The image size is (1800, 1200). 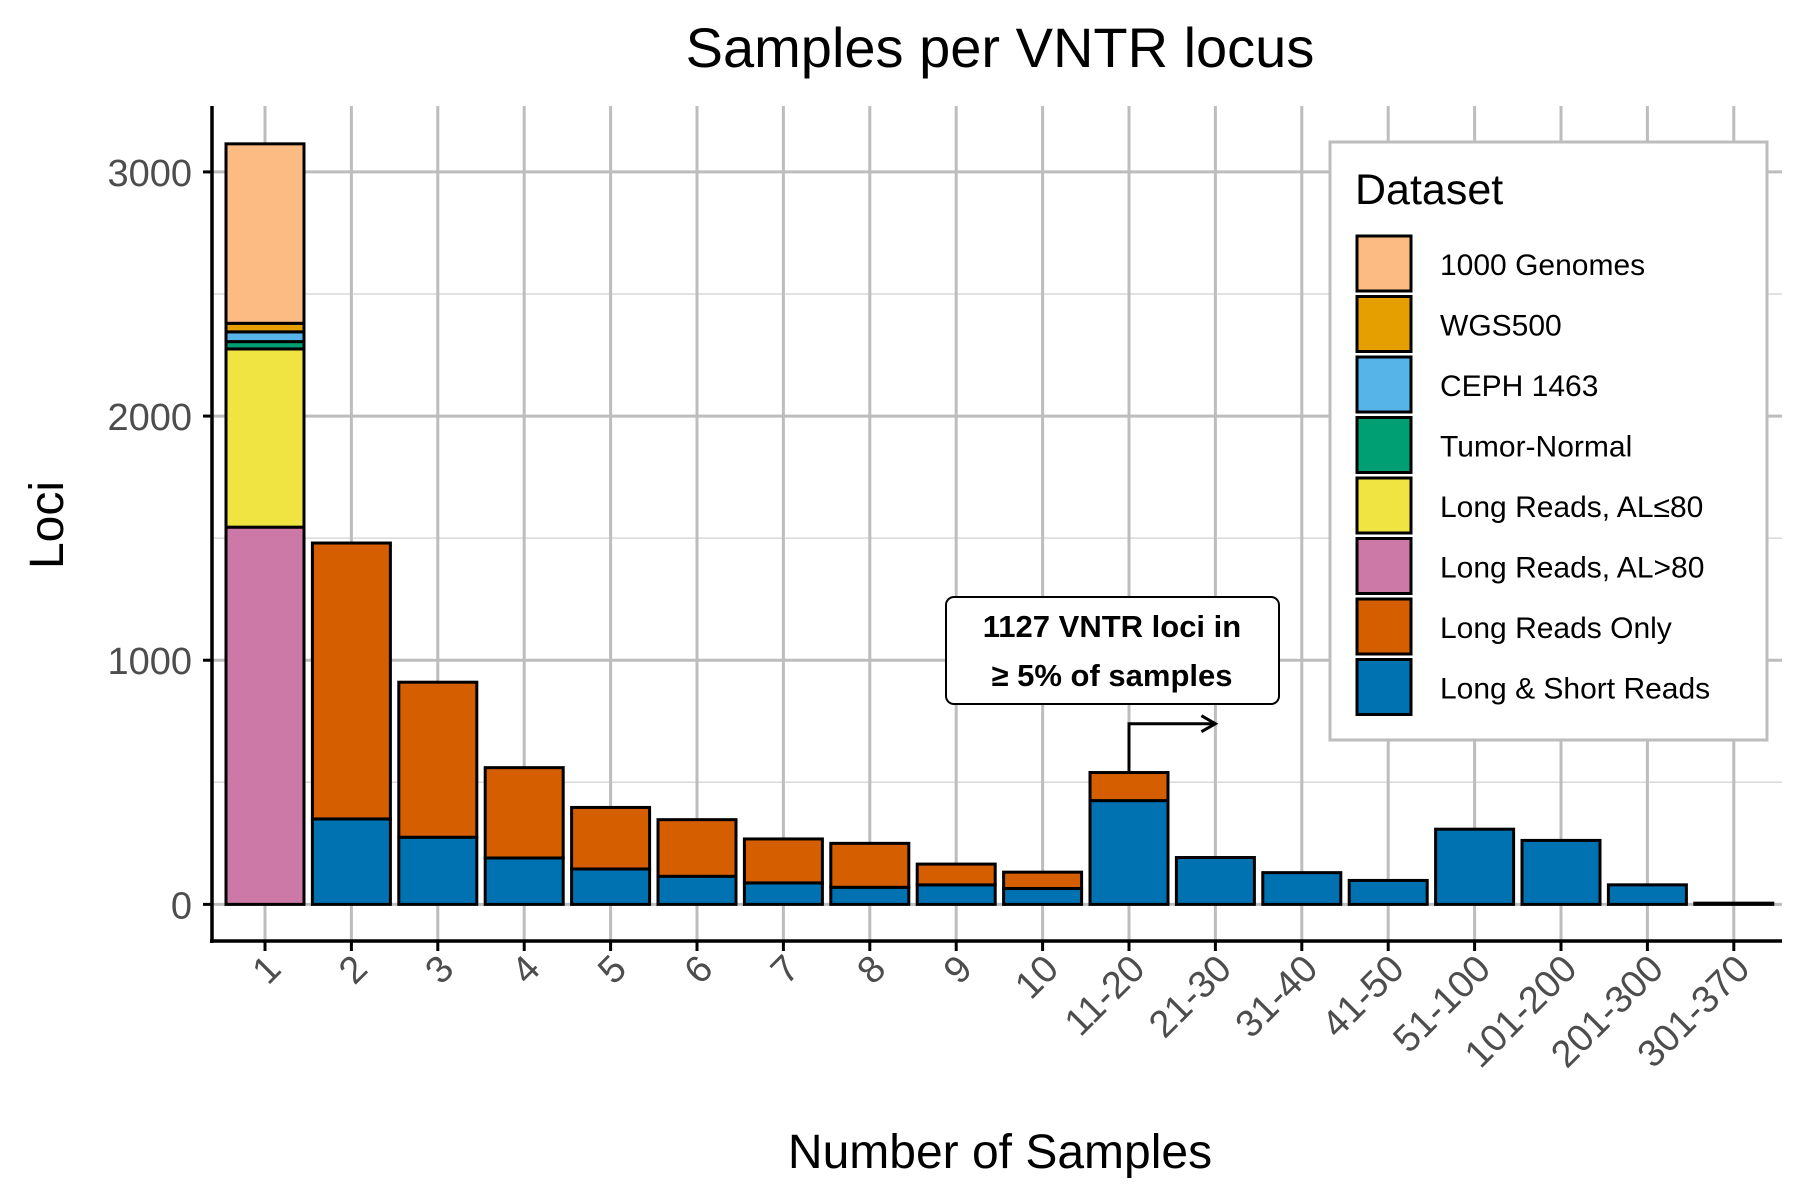 What do you see at coordinates (1542, 265) in the screenshot?
I see `legend-label: 1000 Genomes` at bounding box center [1542, 265].